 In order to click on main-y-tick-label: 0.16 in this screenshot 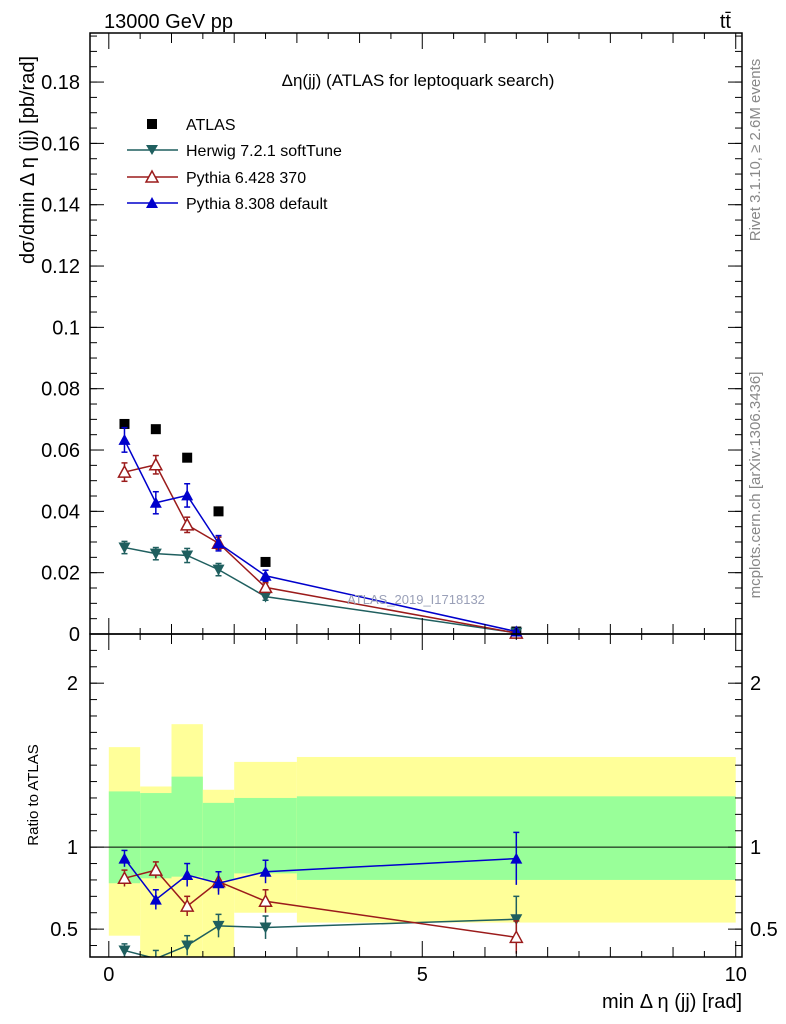, I will do `click(60, 144)`.